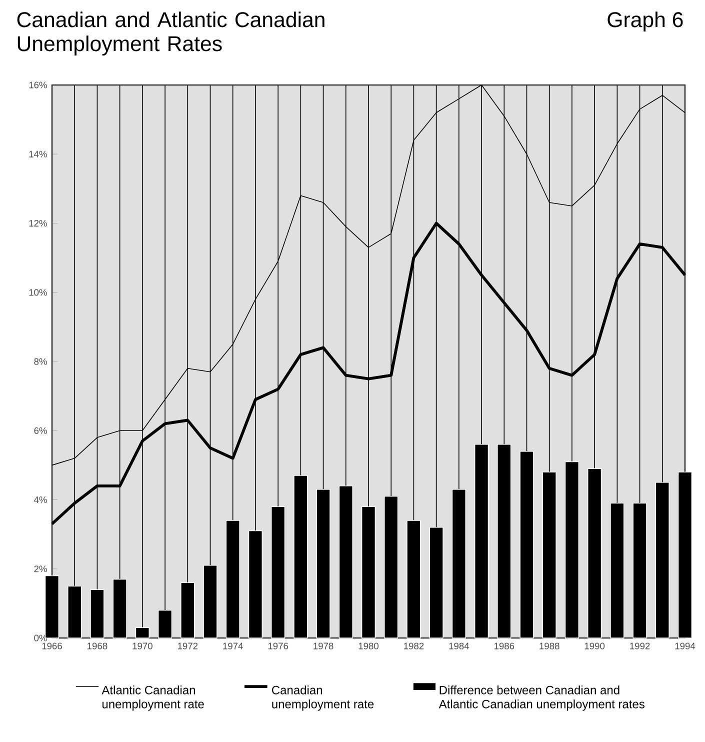 Image resolution: width=705 pixels, height=742 pixels. What do you see at coordinates (40, 361) in the screenshot?
I see `y-tick-label: 8%` at bounding box center [40, 361].